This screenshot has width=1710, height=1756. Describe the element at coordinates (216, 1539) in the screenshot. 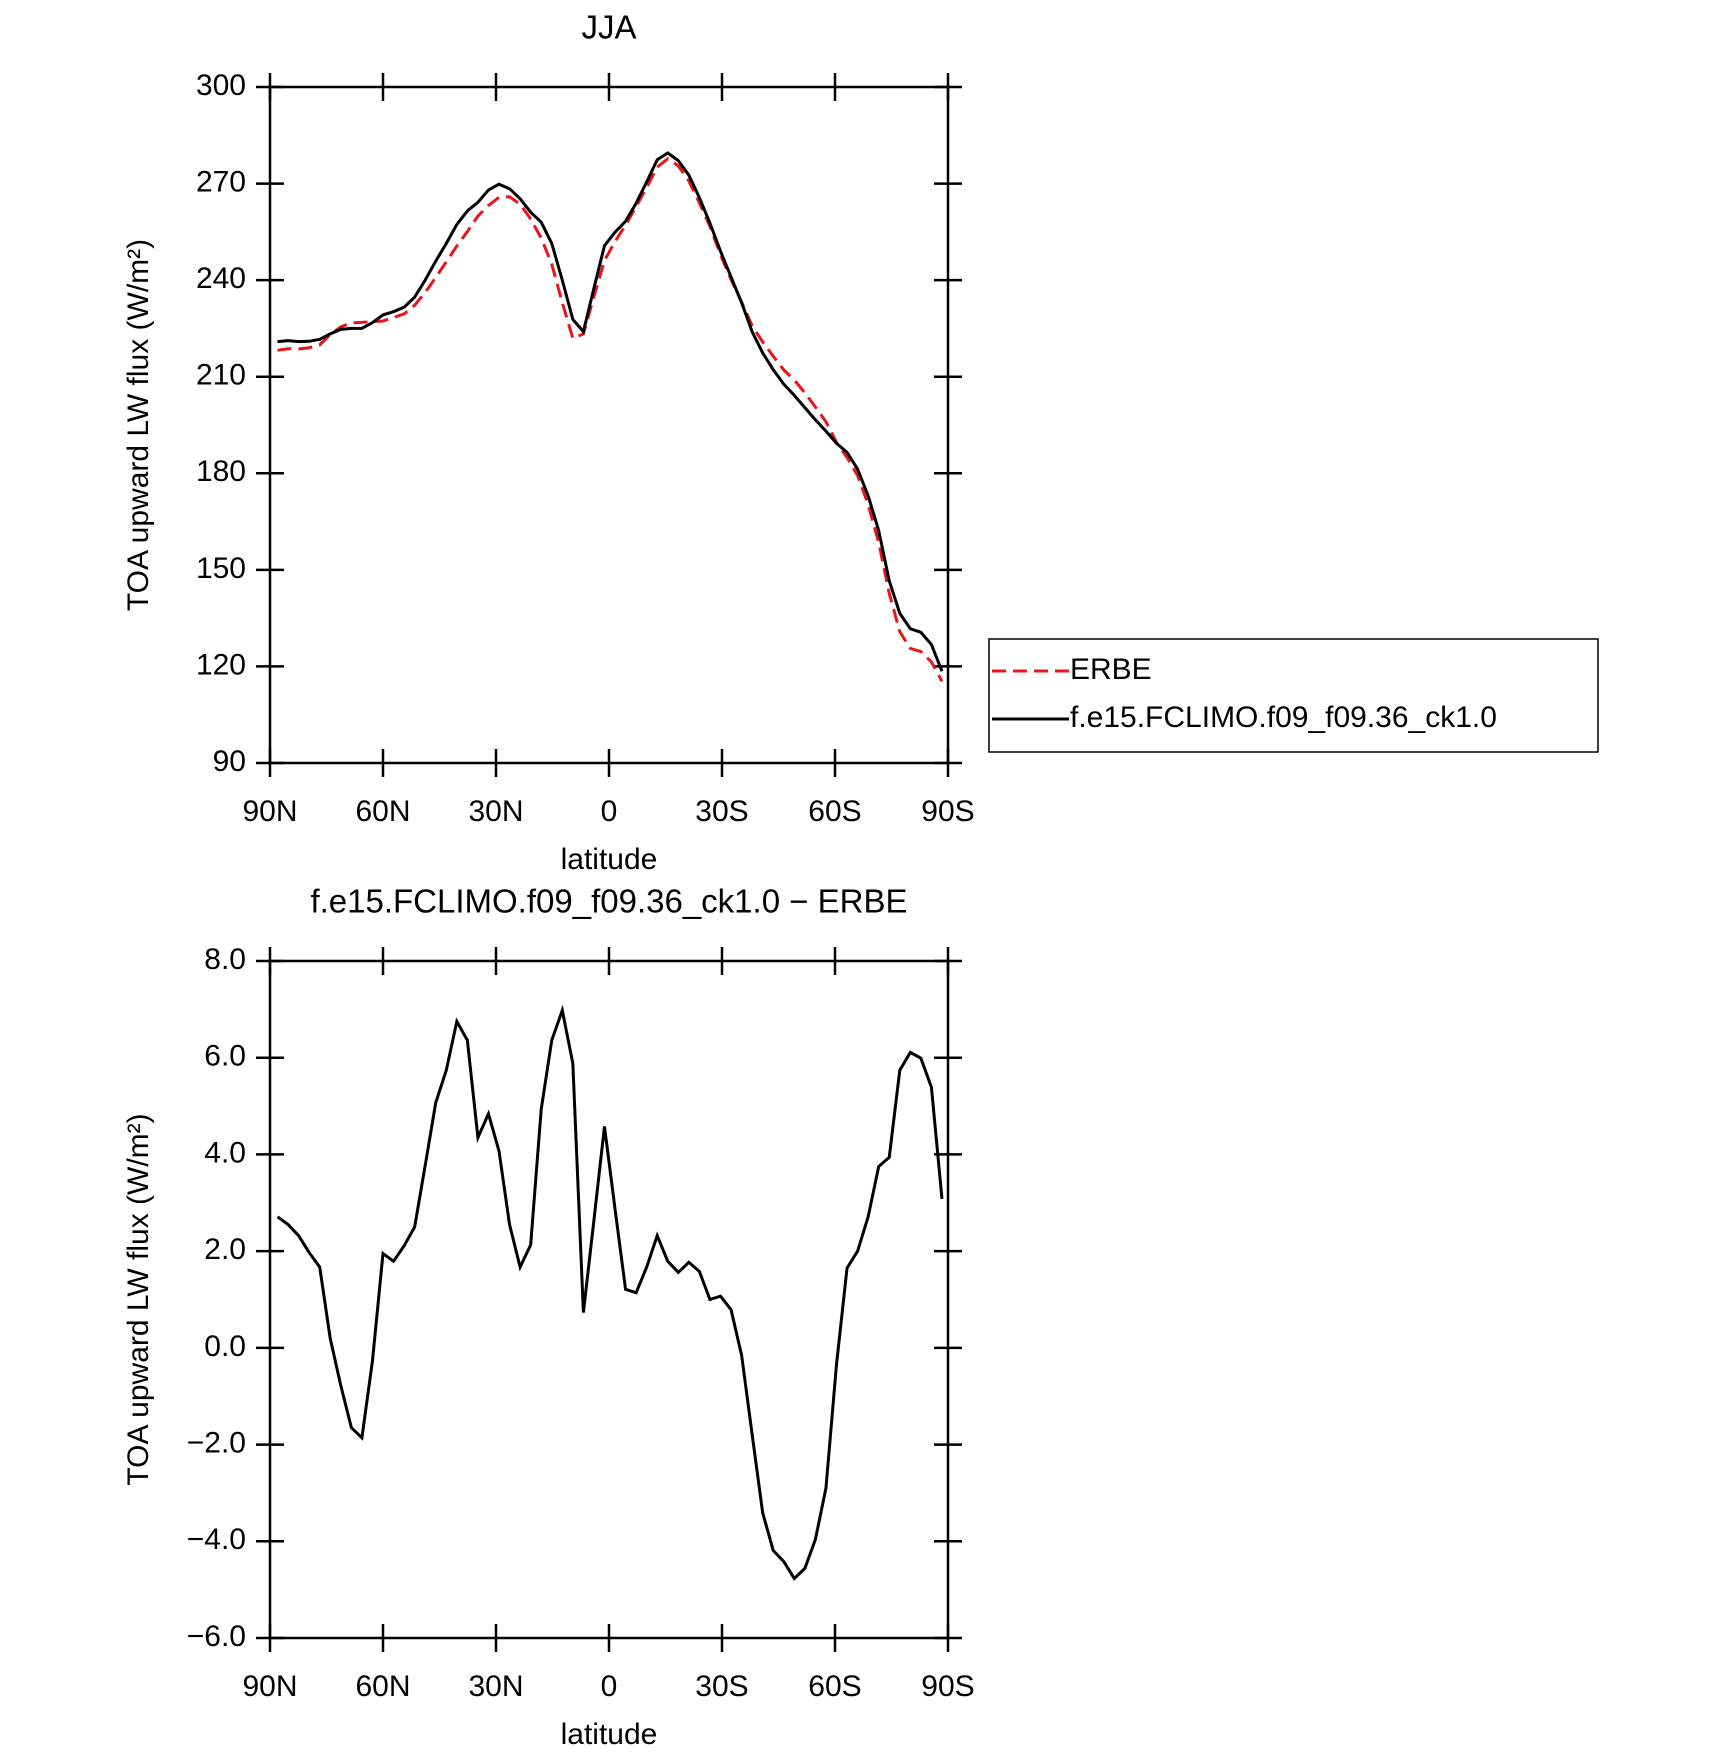

I see `y-tick-label: −4.0` at that location.